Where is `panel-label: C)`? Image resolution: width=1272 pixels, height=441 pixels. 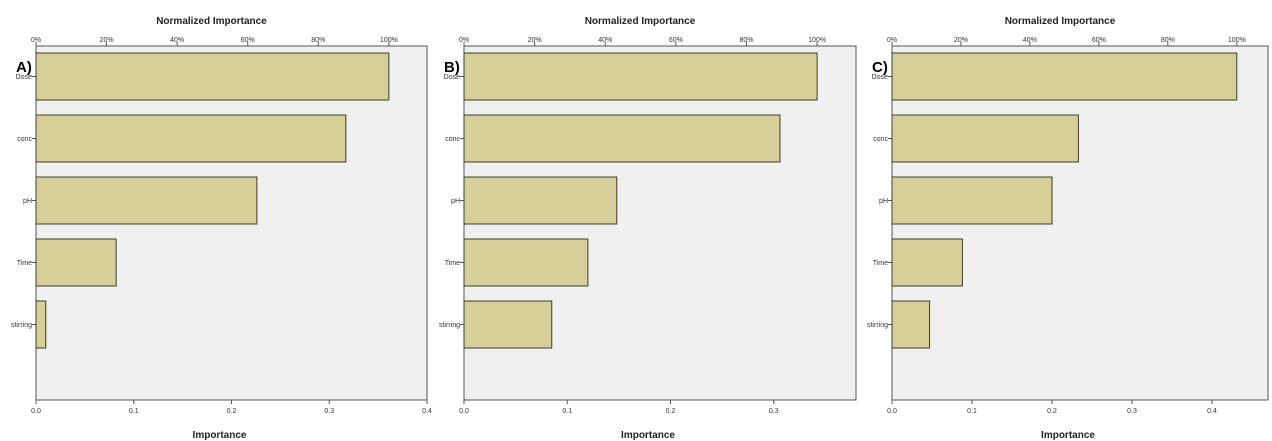 panel-label: C) is located at coordinates (880, 67).